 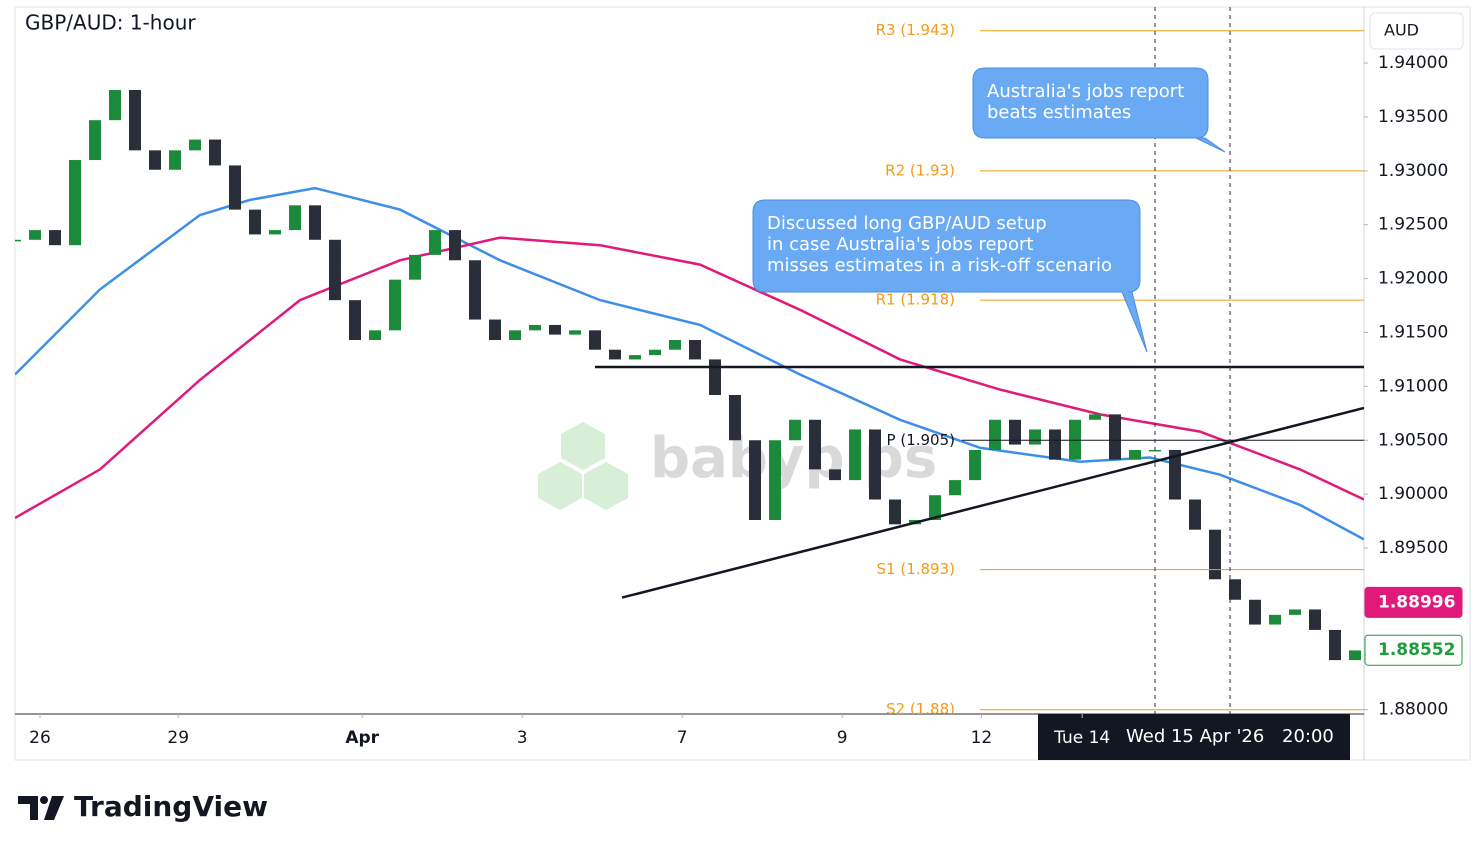 I want to click on price-tag-label: 1.88996, so click(x=1416, y=602).